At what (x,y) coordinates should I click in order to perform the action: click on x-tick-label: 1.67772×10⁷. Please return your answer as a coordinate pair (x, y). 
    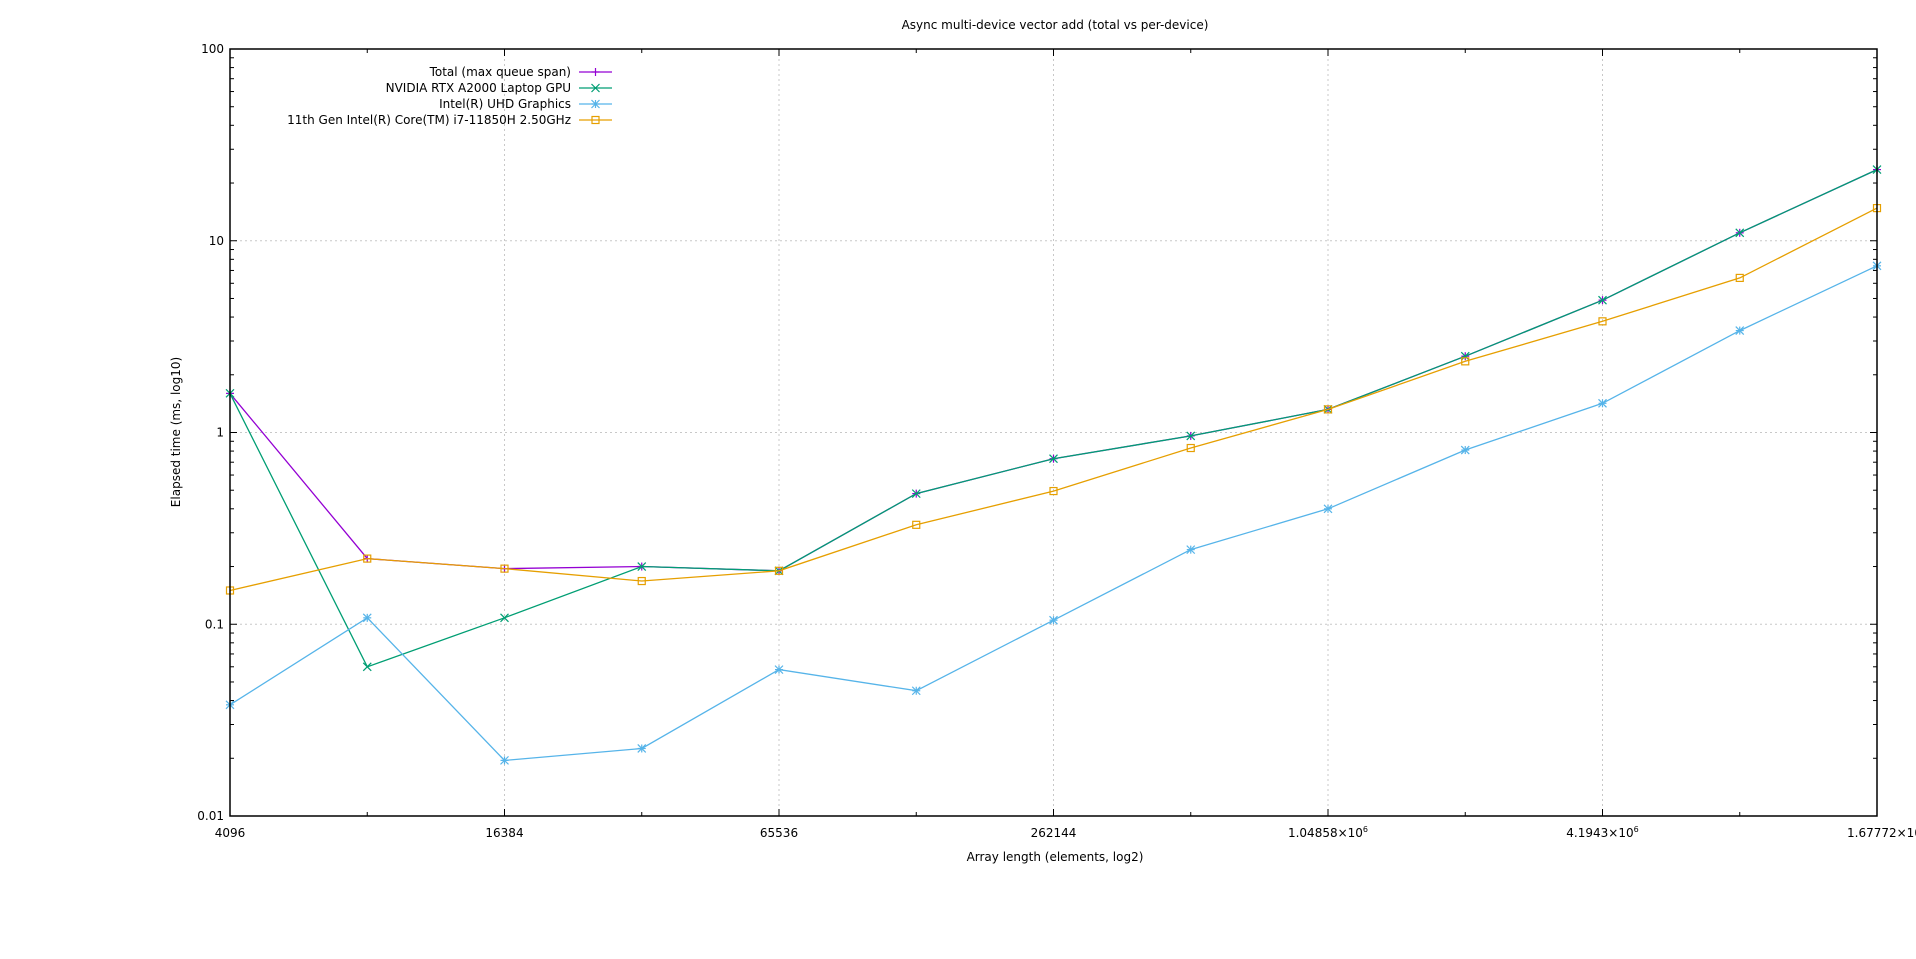
    Looking at the image, I should click on (1881, 832).